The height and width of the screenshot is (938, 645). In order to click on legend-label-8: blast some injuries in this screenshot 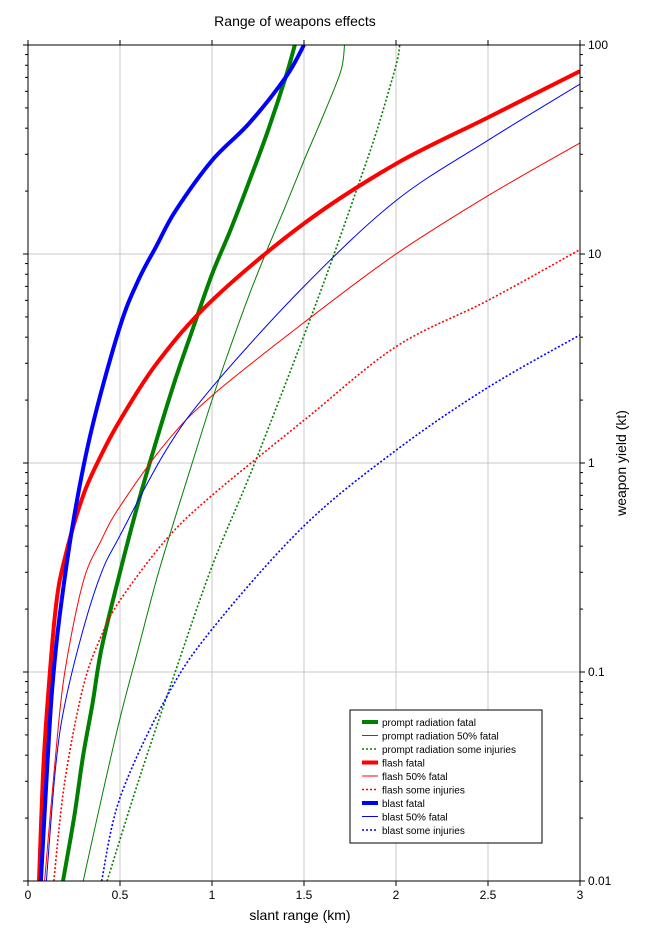, I will do `click(423, 831)`.